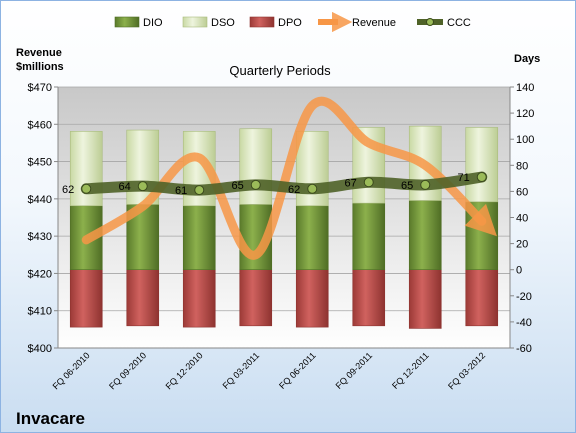 The height and width of the screenshot is (433, 576). Describe the element at coordinates (40, 67) in the screenshot. I see `left-axis-label-line2: $millions` at that location.